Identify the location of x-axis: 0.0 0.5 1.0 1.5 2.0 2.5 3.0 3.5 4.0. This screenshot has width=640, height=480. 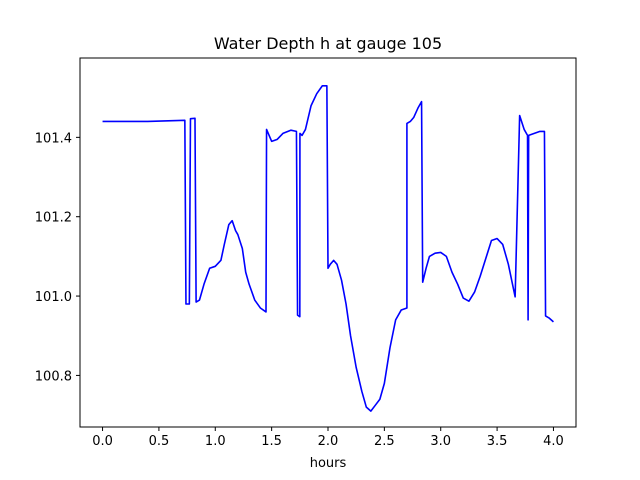
(328, 438).